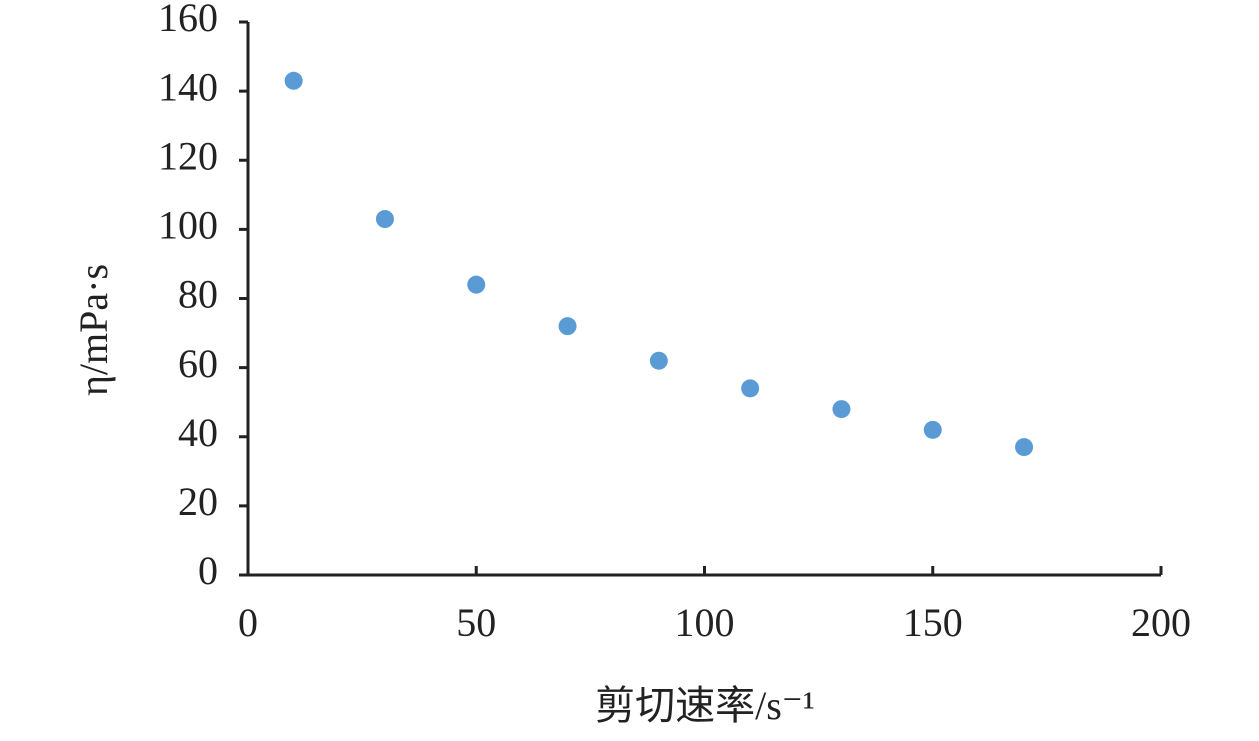 The width and height of the screenshot is (1259, 741). Describe the element at coordinates (476, 622) in the screenshot. I see `x-tick-label: 50` at that location.